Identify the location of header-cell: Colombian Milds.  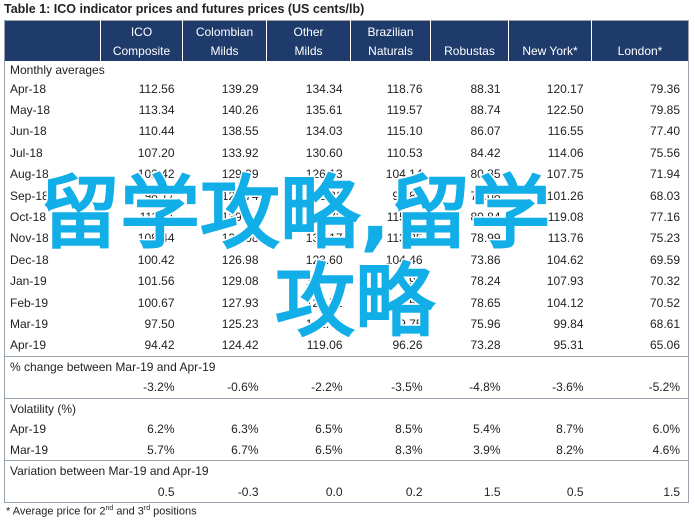
(224, 40).